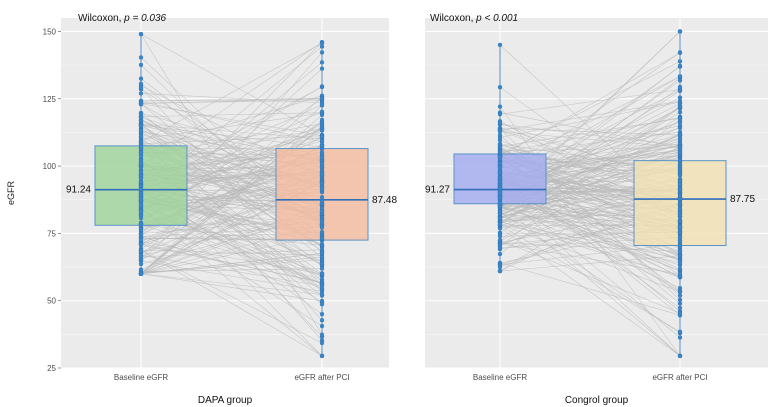 This screenshot has width=784, height=407. Describe the element at coordinates (144, 18) in the screenshot. I see `stat-p-value: p = 0.036` at that location.